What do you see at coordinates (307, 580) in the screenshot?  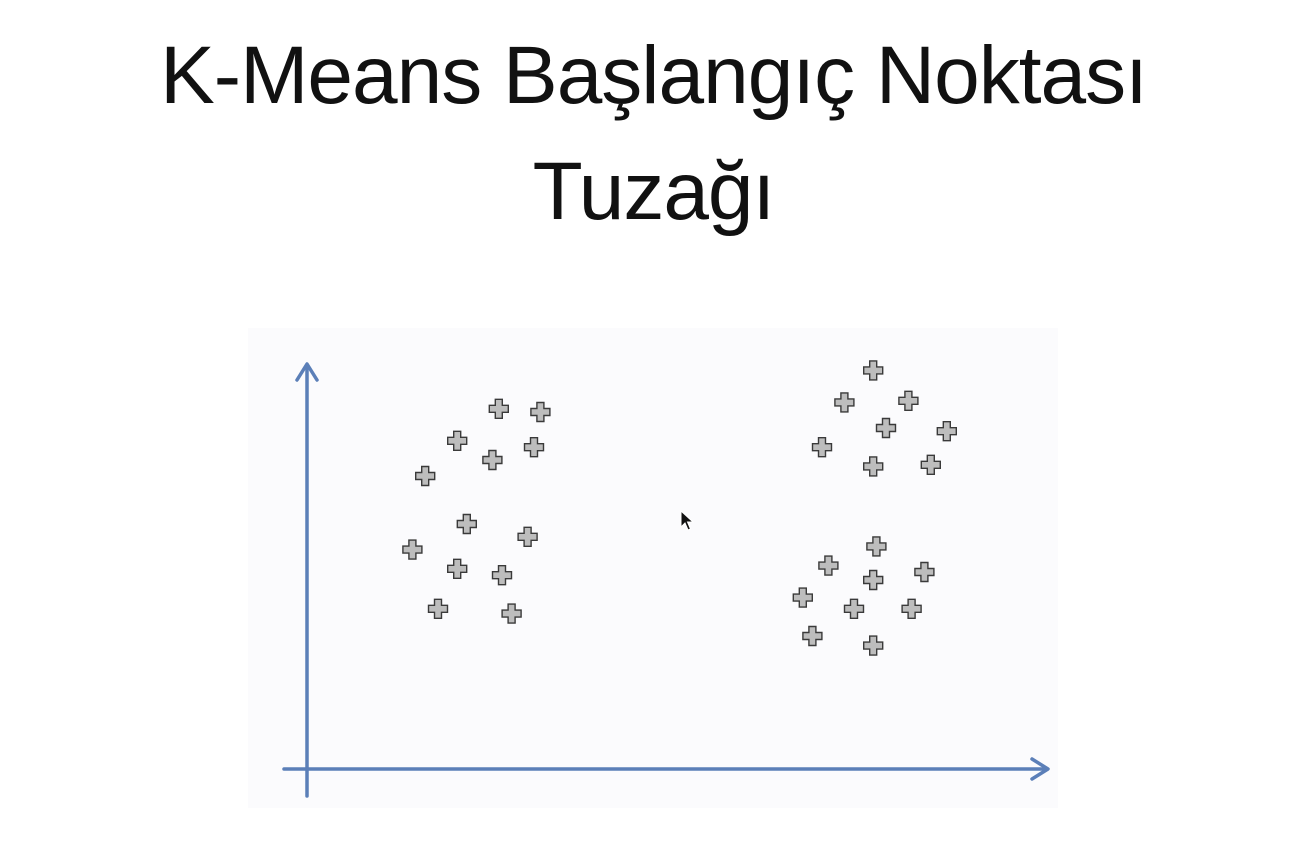 I see `y-axis` at bounding box center [307, 580].